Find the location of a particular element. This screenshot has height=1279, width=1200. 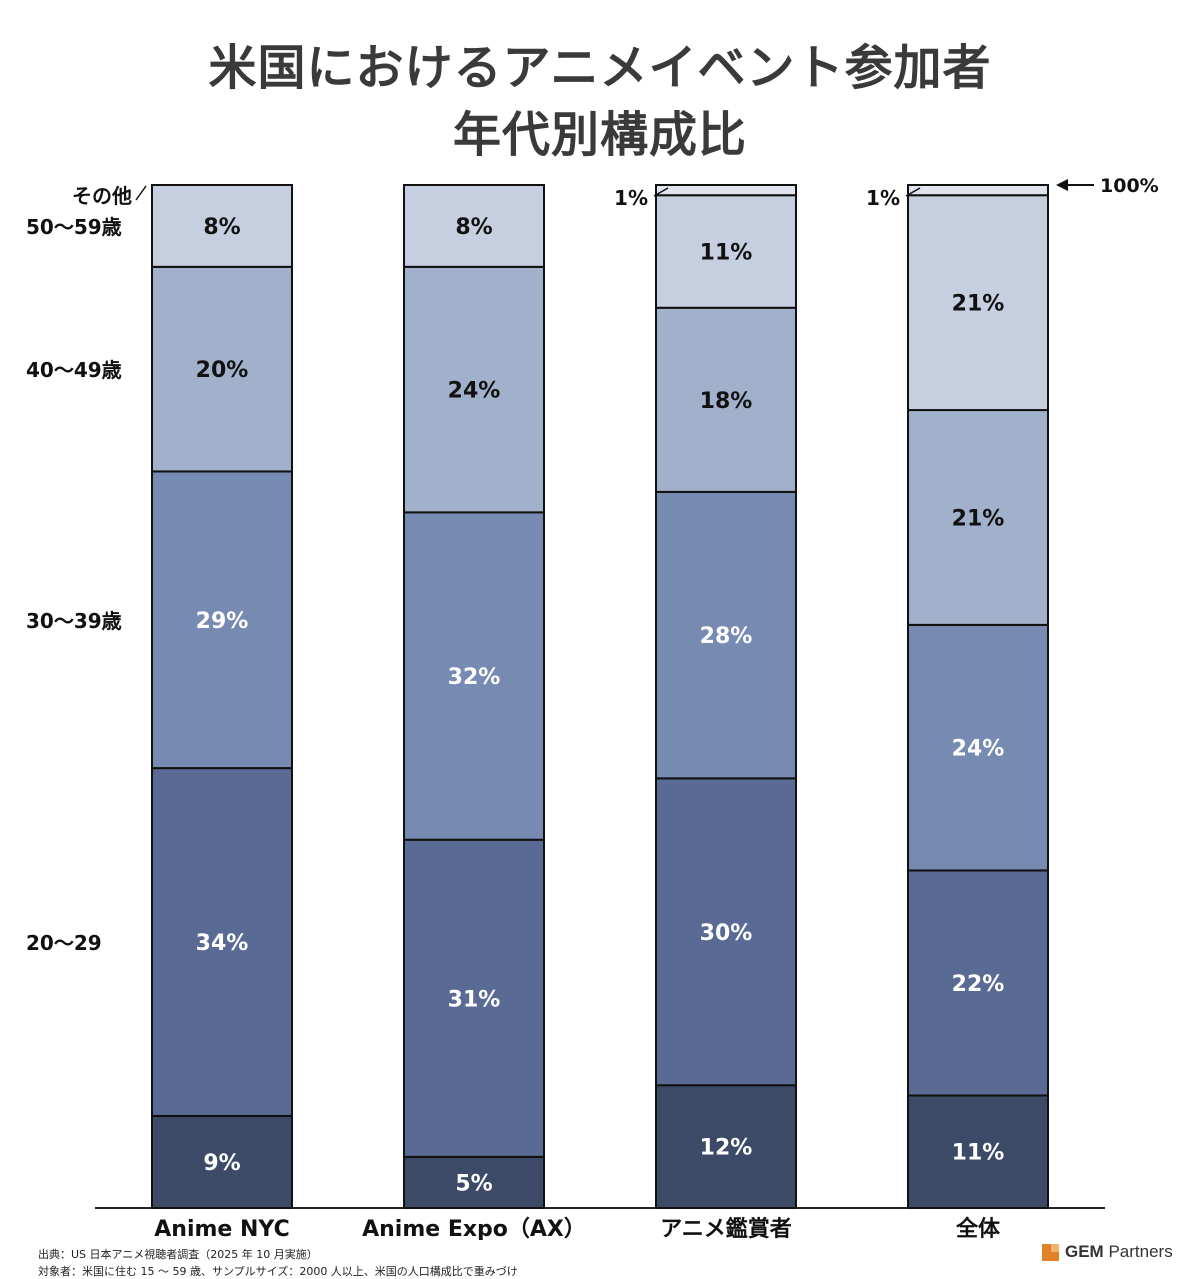

gem-partners-logo: GEM Partners is located at coordinates (1107, 1252).